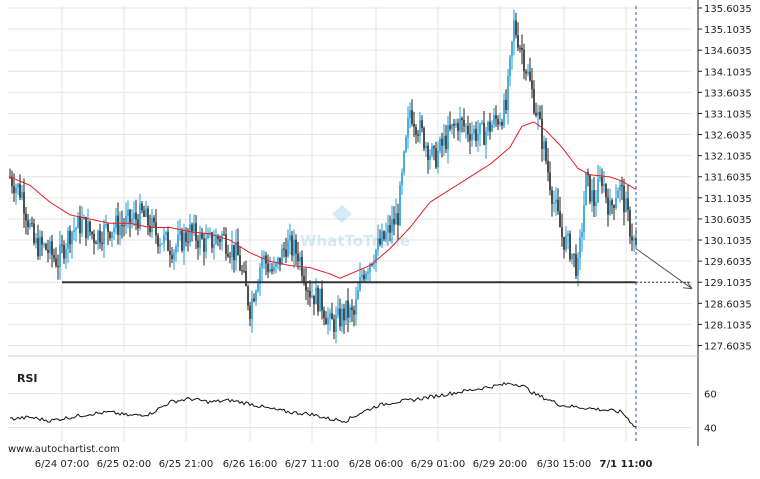  I want to click on y-tick-label: 135.6035, so click(728, 9).